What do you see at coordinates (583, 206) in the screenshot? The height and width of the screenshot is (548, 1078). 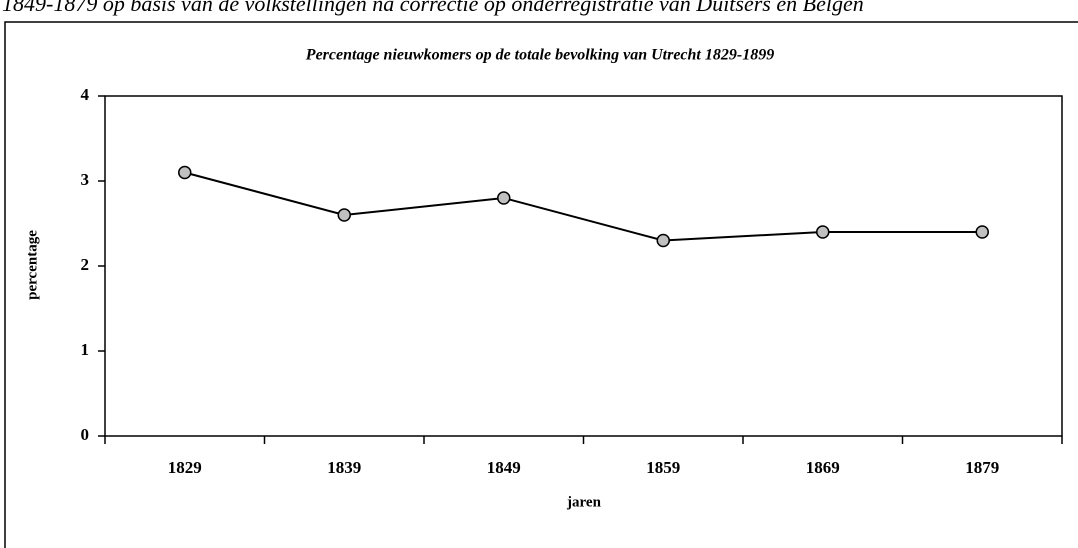 I see `series-line` at bounding box center [583, 206].